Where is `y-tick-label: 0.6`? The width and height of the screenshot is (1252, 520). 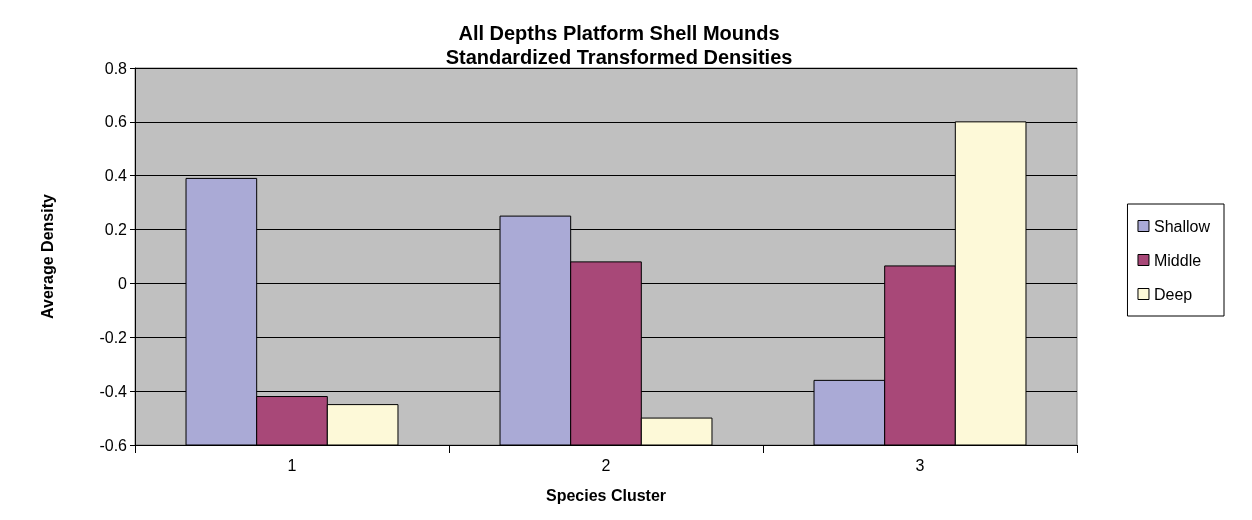
y-tick-label: 0.6 is located at coordinates (116, 122).